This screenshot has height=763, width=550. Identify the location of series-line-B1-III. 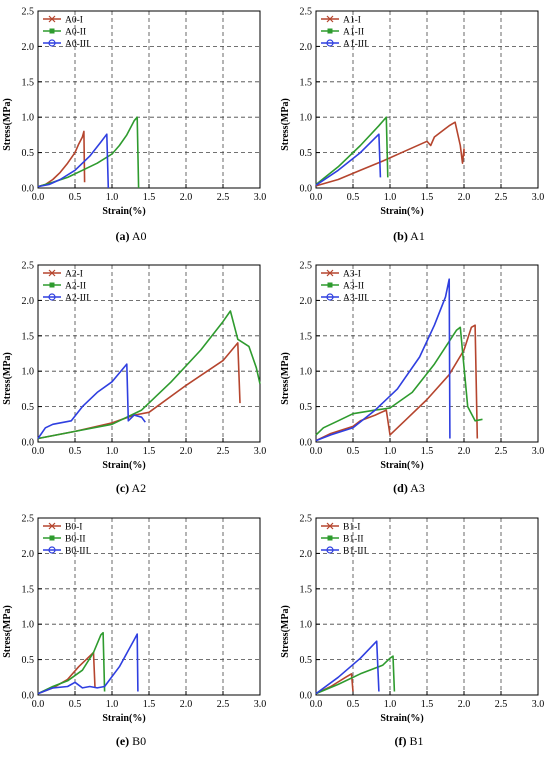
(347, 667).